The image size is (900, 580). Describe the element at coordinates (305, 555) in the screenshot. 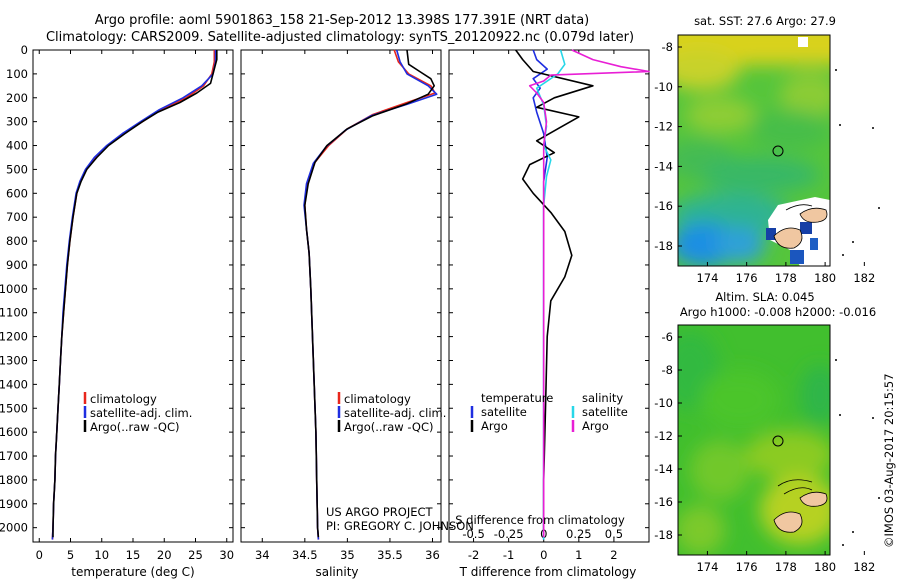

I see `x-tick-label: 34.5` at that location.